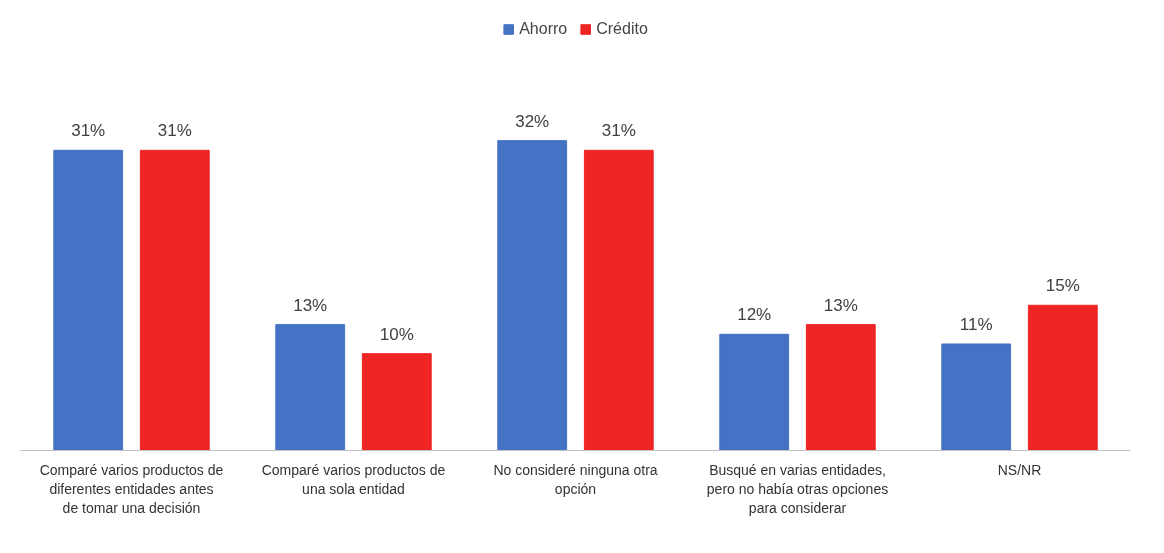 The width and height of the screenshot is (1164, 553). What do you see at coordinates (532, 121) in the screenshot?
I see `data-label: 32%` at bounding box center [532, 121].